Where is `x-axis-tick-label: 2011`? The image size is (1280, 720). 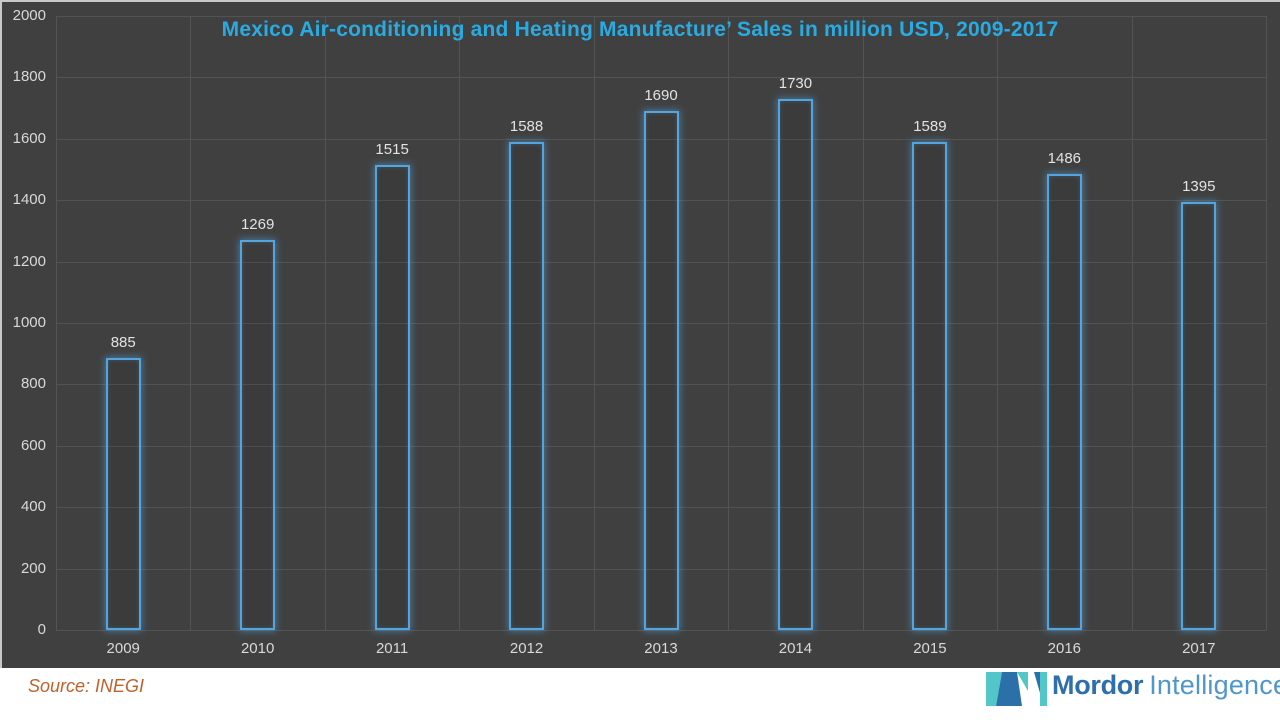 x-axis-tick-label: 2011 is located at coordinates (392, 648).